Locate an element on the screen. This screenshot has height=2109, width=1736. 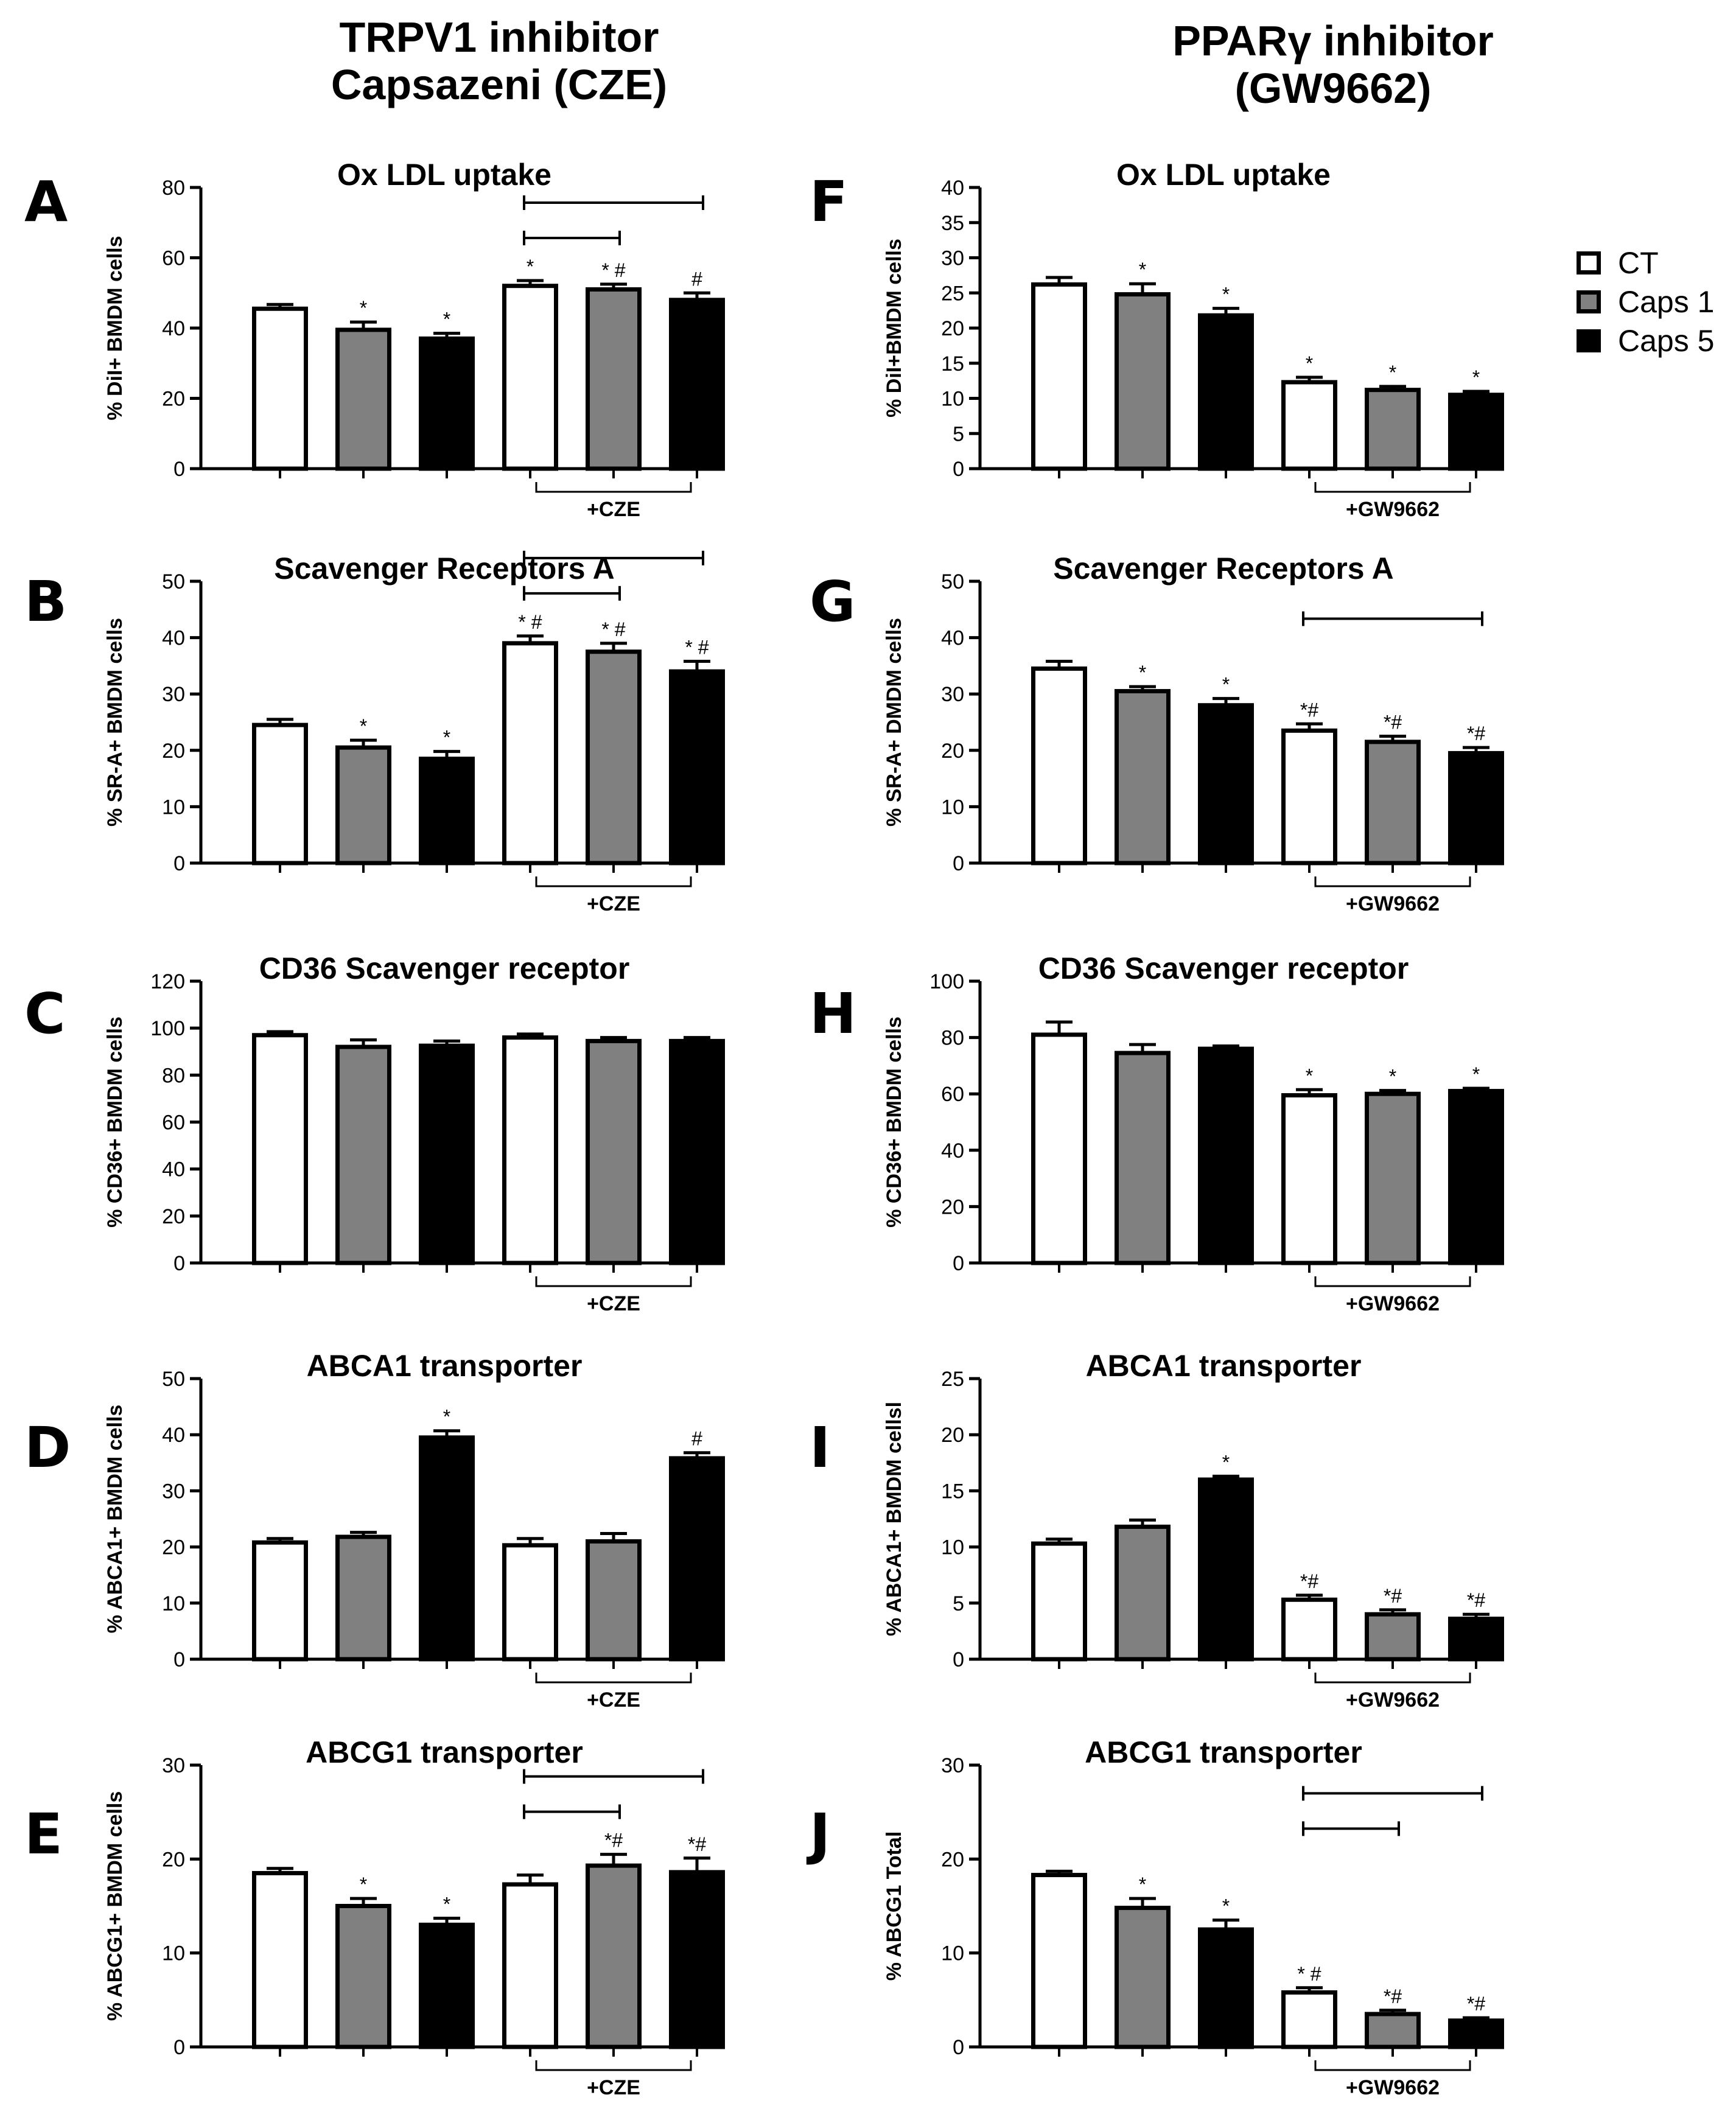
panel-e-y-tick-label: 20 is located at coordinates (173, 1860).